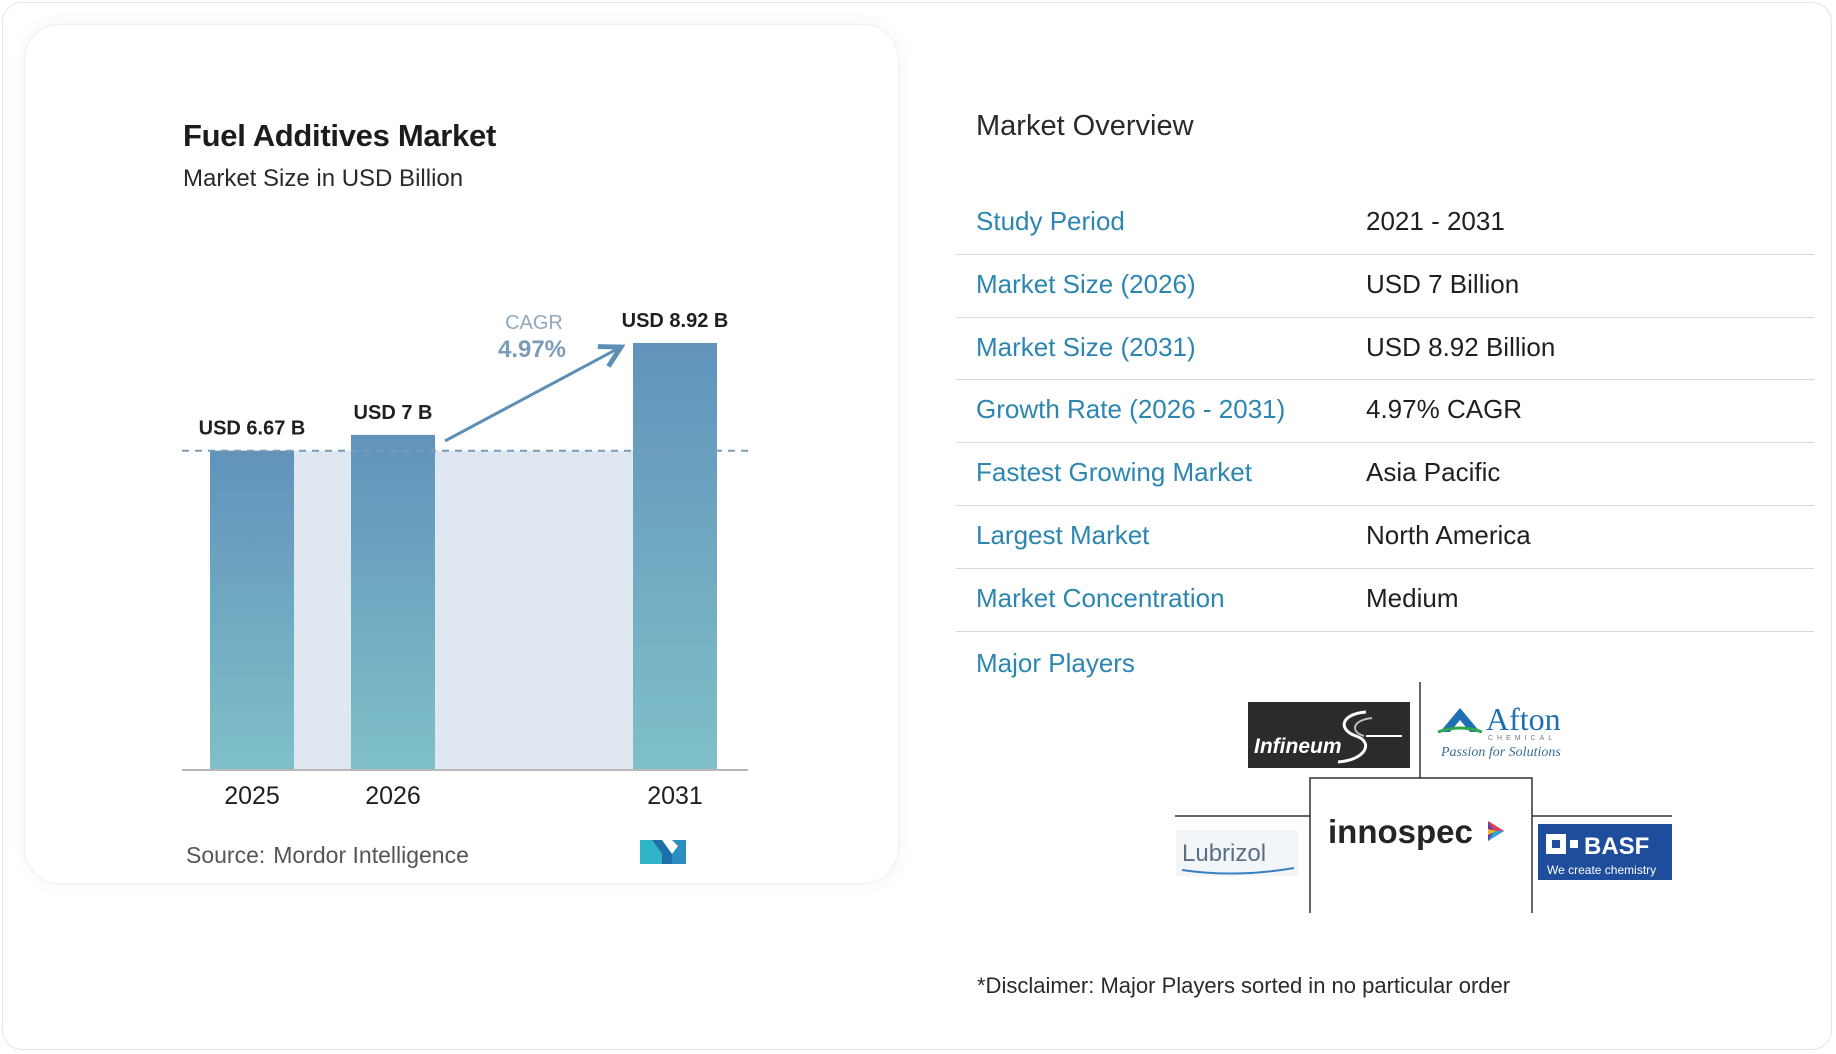  Describe the element at coordinates (252, 796) in the screenshot. I see `x-tick-label-2025: 2025` at that location.